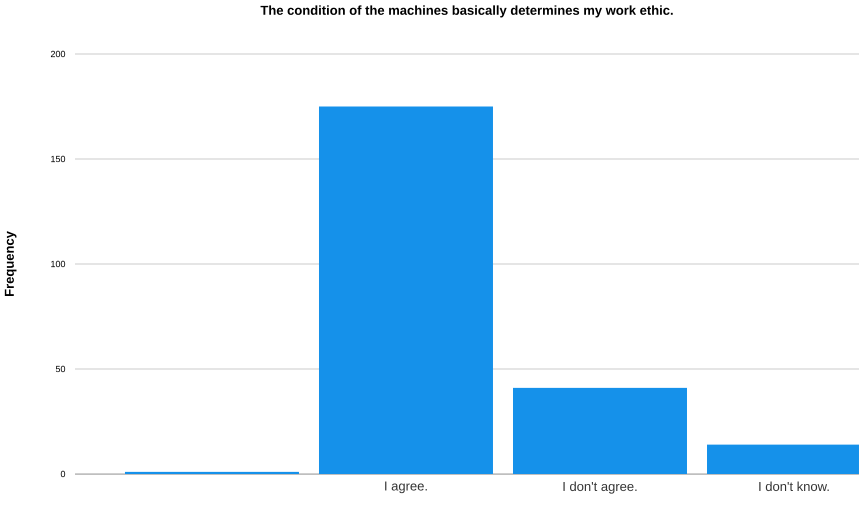 Image resolution: width=859 pixels, height=505 pixels. Describe the element at coordinates (61, 369) in the screenshot. I see `y-tick-label: 50` at that location.